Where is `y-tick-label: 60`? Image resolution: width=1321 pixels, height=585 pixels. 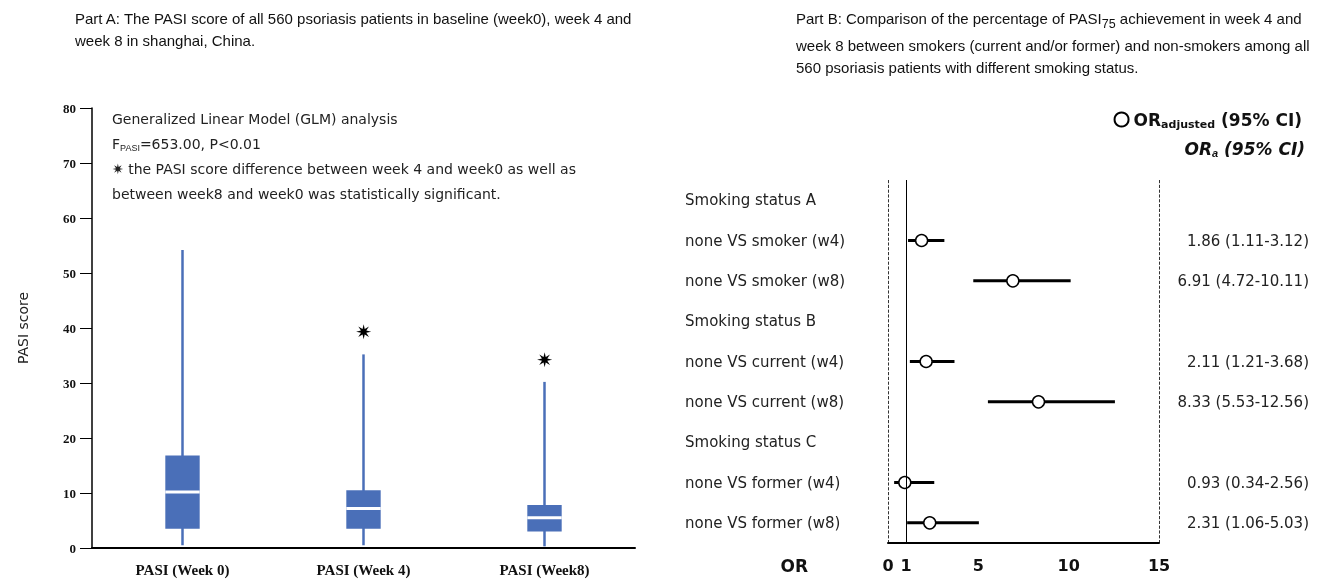 y-tick-label: 60 is located at coordinates (69, 218).